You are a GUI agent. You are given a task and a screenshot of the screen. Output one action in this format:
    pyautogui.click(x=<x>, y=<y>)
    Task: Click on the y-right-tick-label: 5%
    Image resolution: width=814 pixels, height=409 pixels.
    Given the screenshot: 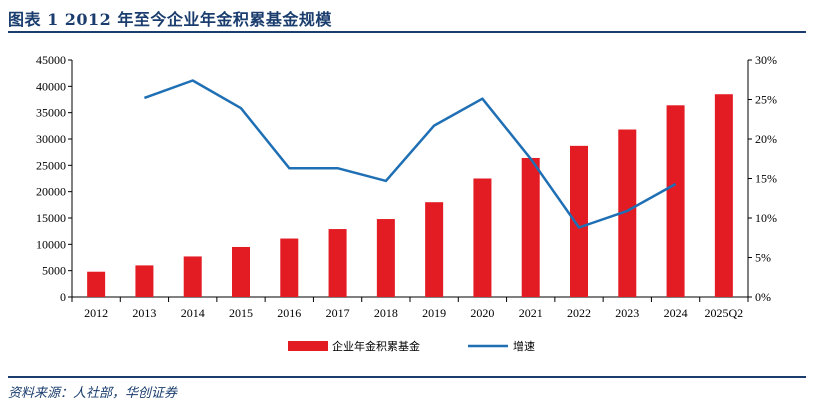 What is the action you would take?
    pyautogui.click(x=763, y=258)
    